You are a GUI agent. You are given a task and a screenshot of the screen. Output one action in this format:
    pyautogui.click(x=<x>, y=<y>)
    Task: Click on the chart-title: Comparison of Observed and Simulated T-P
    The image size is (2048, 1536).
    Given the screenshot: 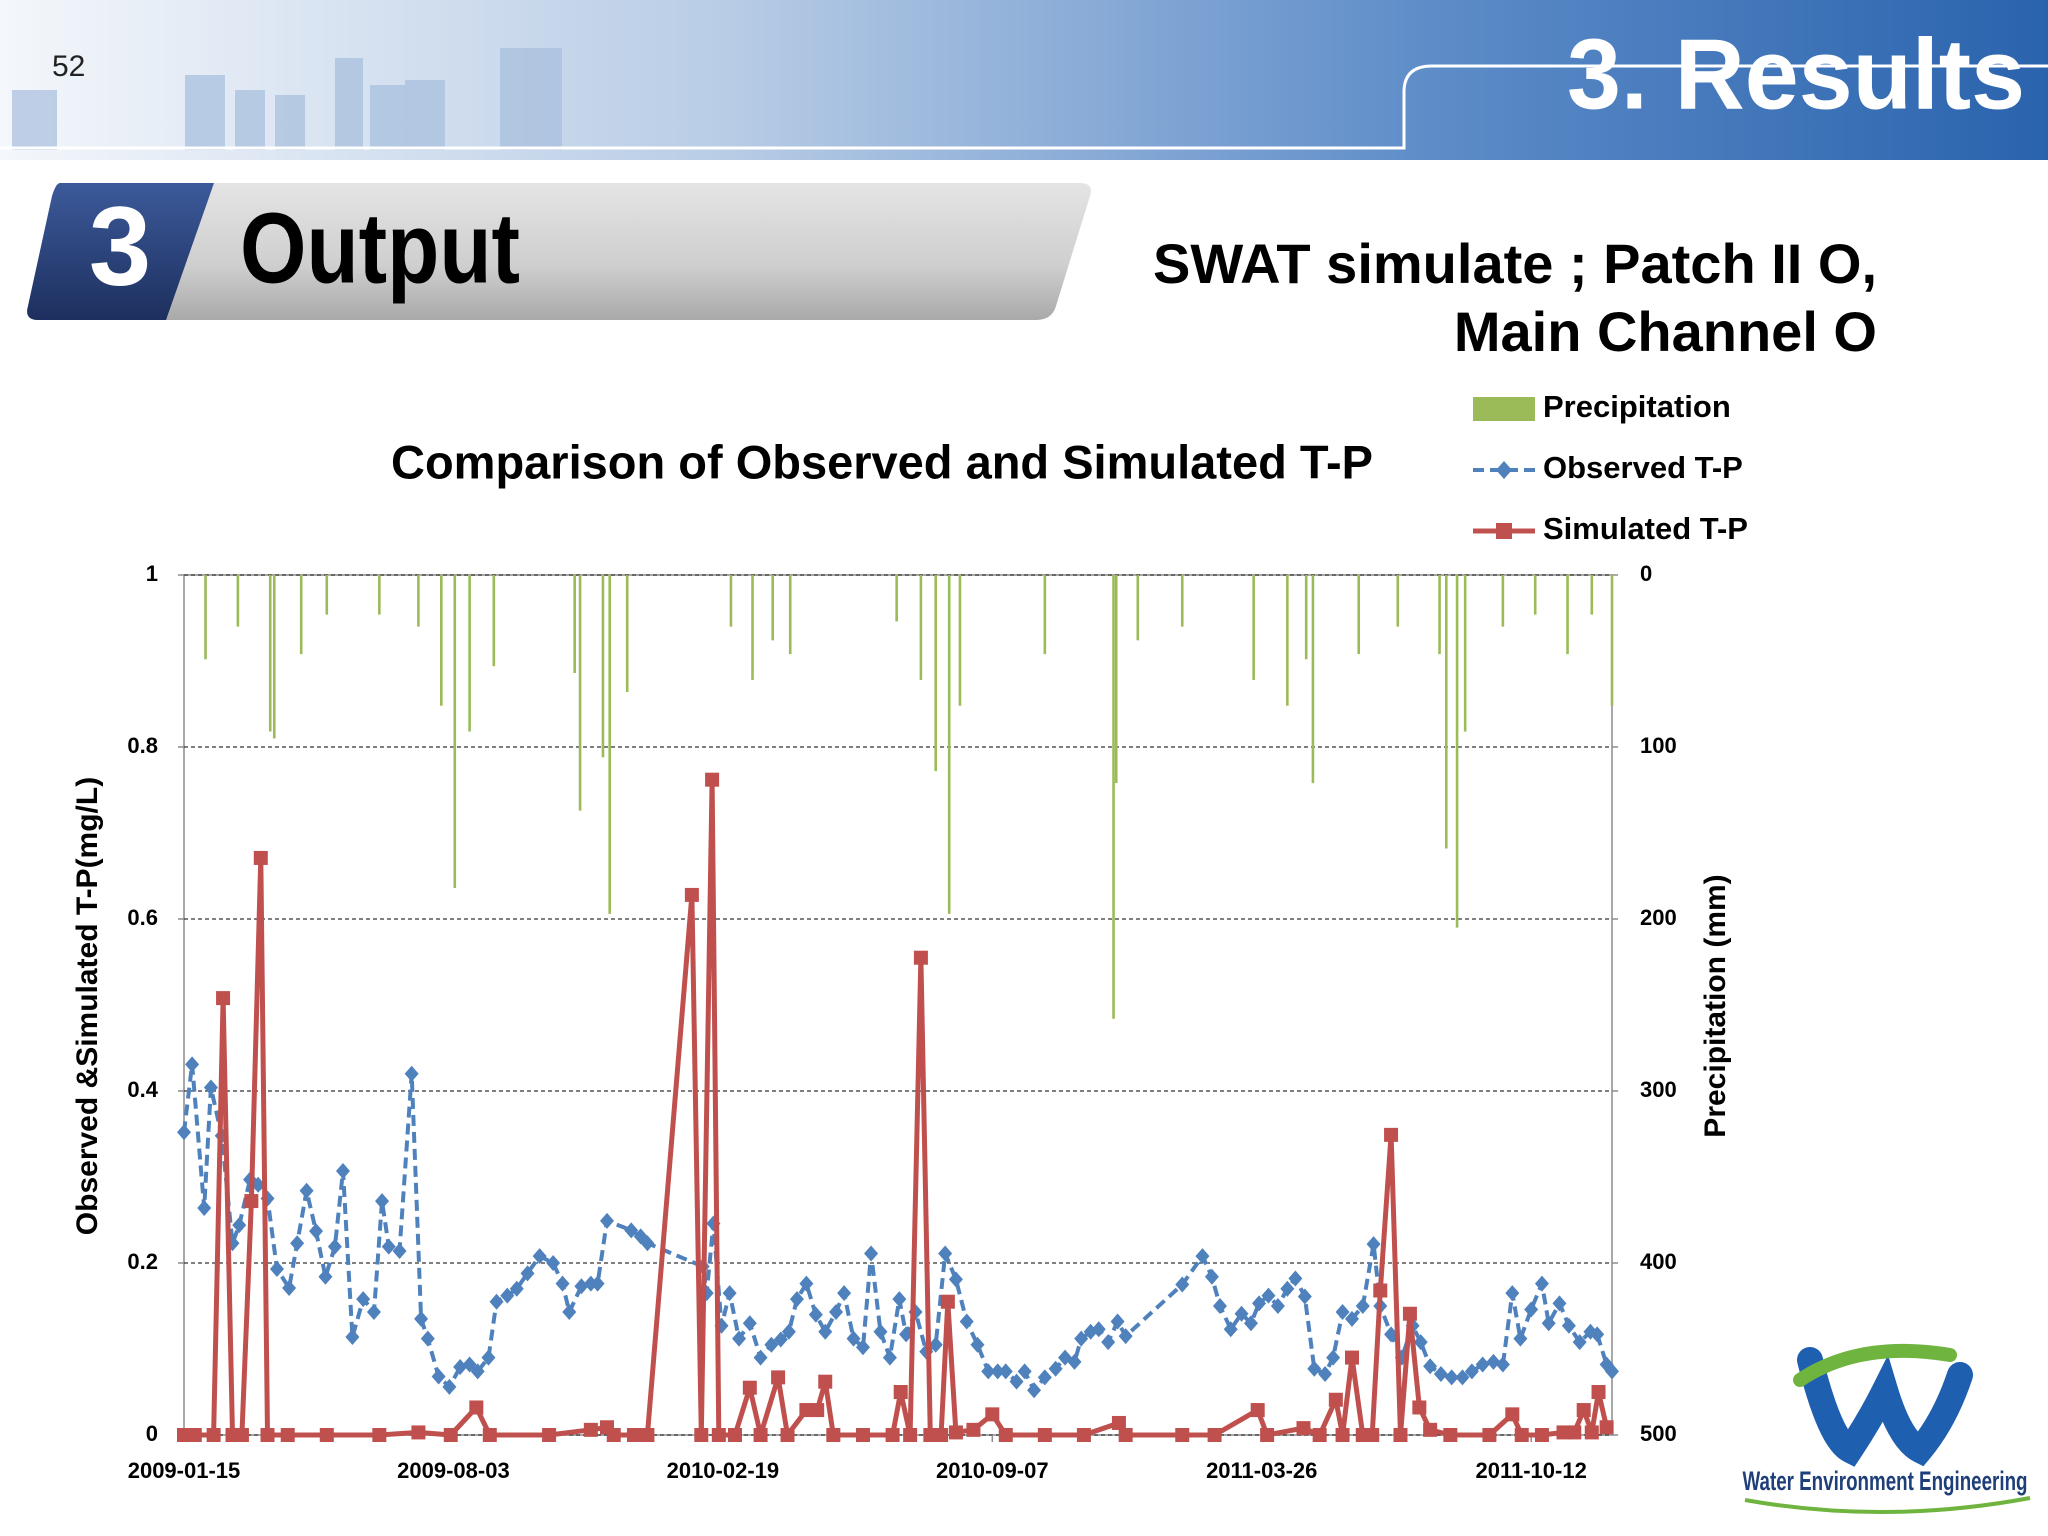 What is the action you would take?
    pyautogui.click(x=882, y=461)
    